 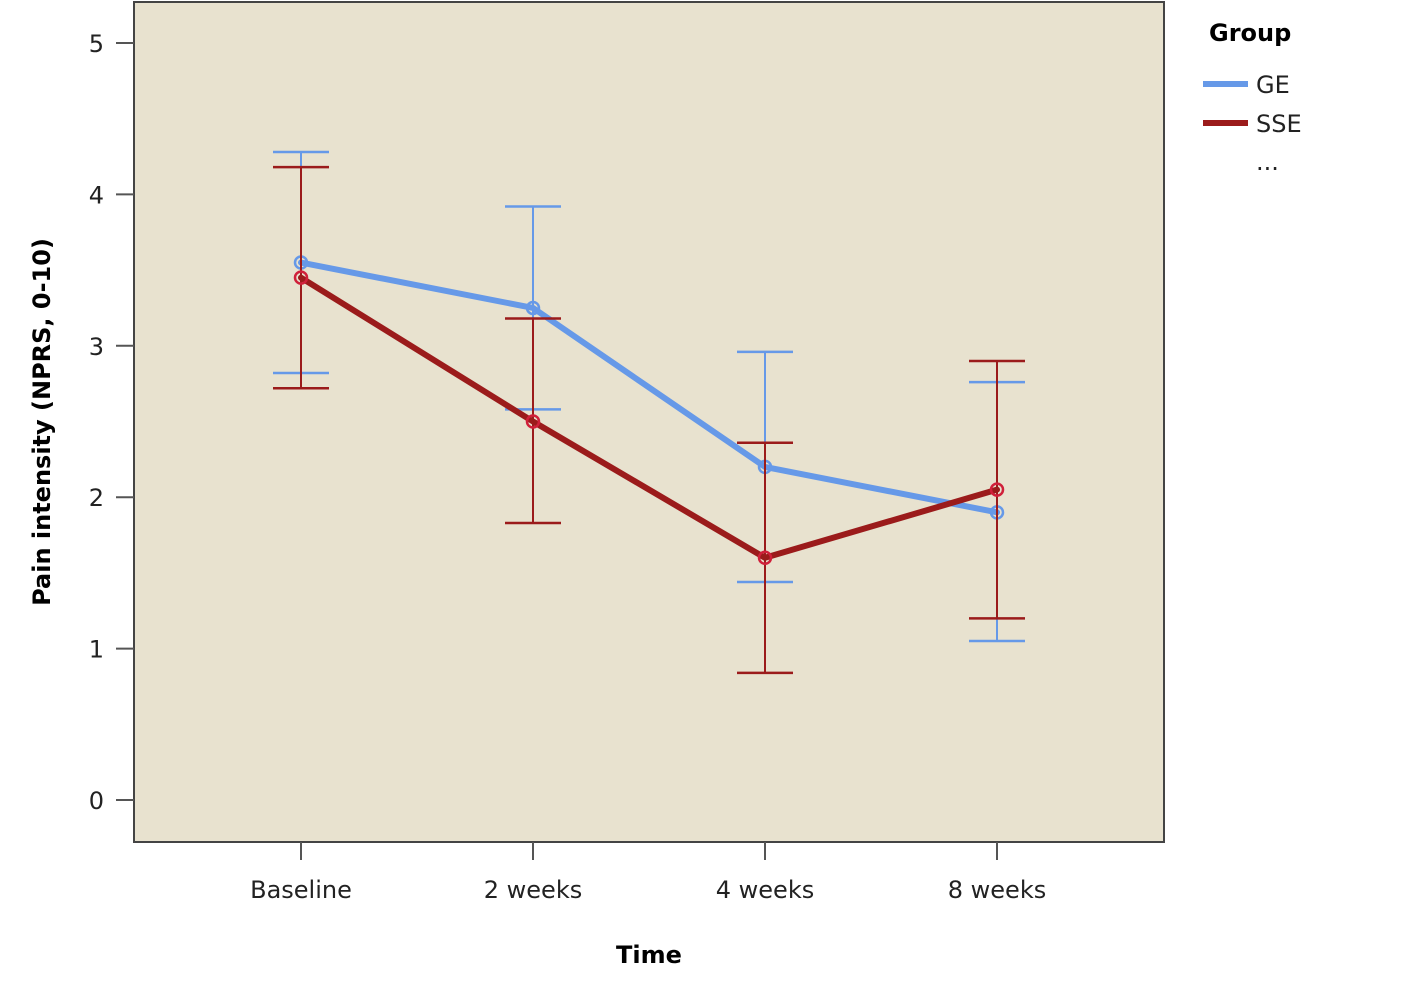 What do you see at coordinates (96, 44) in the screenshot?
I see `y-tick-label: 5` at bounding box center [96, 44].